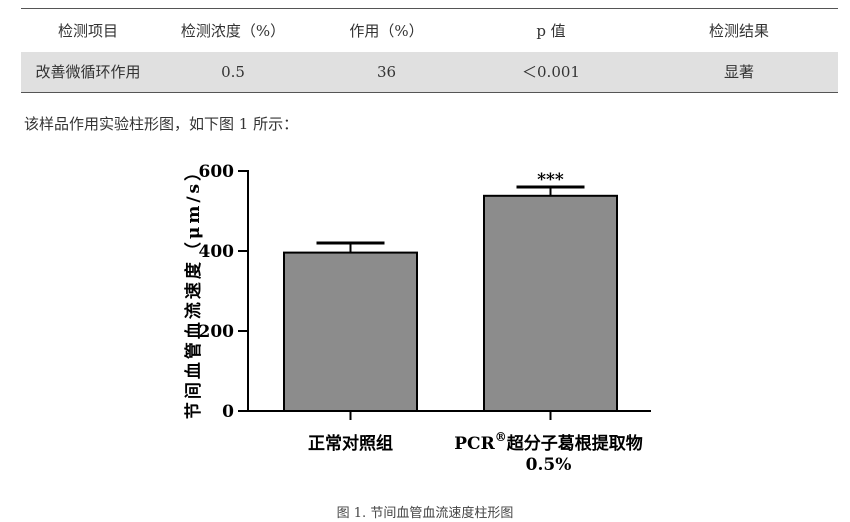 This screenshot has height=522, width=850. Describe the element at coordinates (88, 72) in the screenshot. I see `cell-item: 改善微循环作用` at that location.